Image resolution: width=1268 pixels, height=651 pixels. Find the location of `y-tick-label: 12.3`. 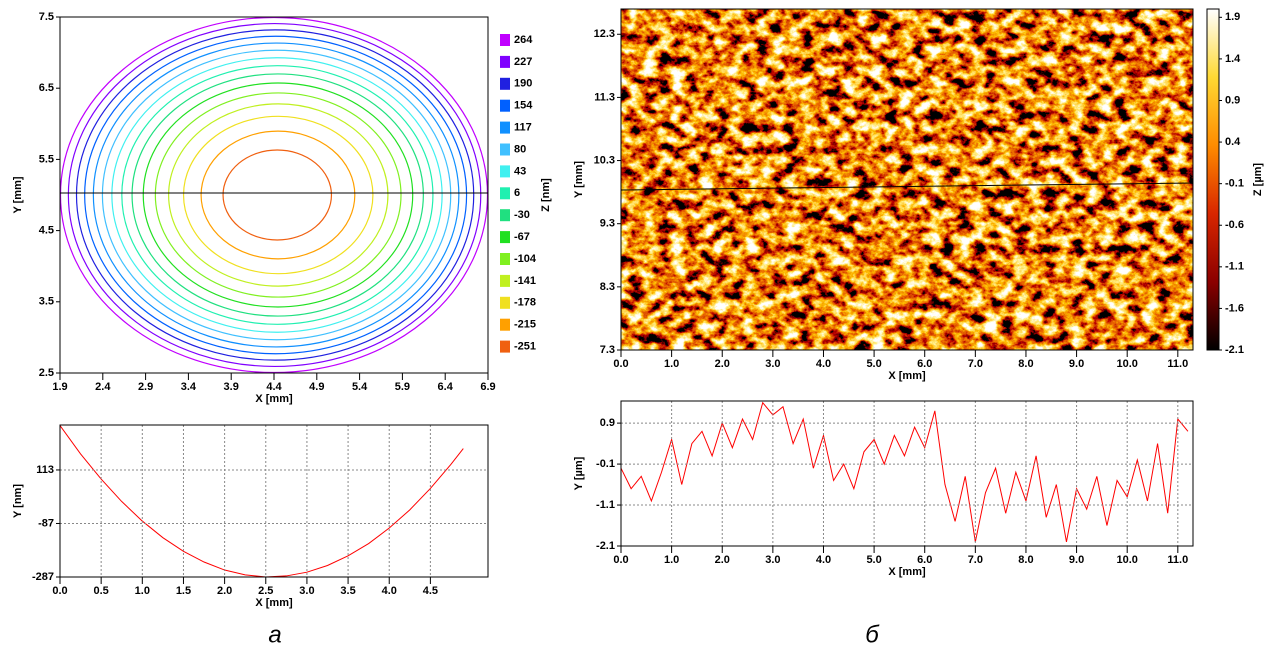

y-tick-label: 12.3 is located at coordinates (604, 34).